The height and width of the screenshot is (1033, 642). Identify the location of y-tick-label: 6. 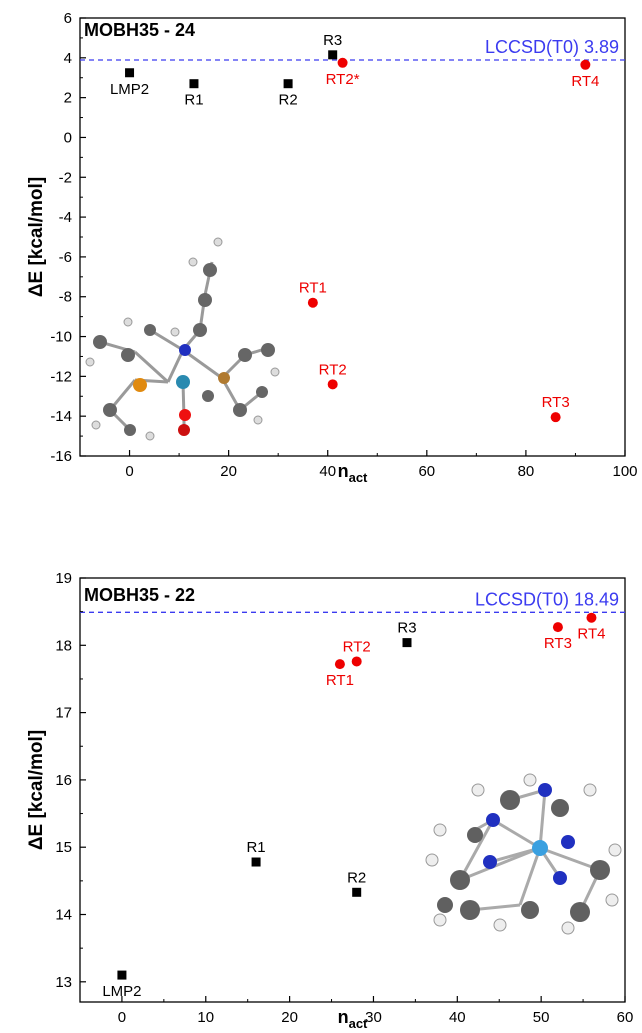
(68, 18).